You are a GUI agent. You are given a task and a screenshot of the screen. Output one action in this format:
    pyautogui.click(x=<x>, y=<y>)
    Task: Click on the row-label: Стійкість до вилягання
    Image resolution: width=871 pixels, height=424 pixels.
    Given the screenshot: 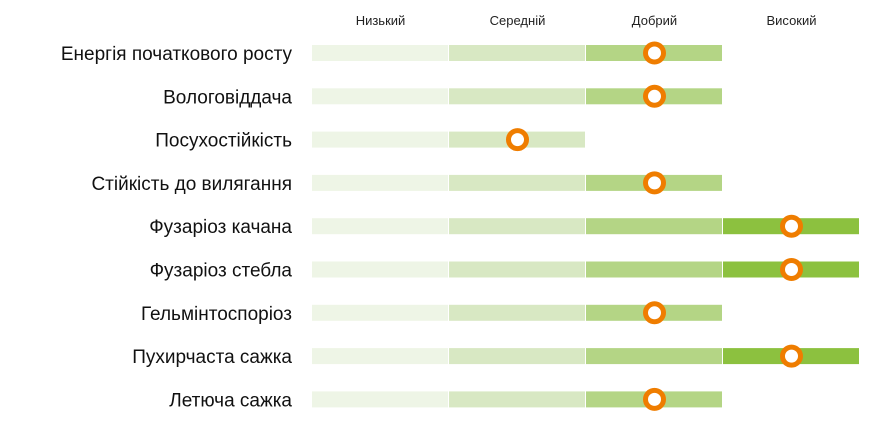 What is the action you would take?
    pyautogui.click(x=191, y=184)
    